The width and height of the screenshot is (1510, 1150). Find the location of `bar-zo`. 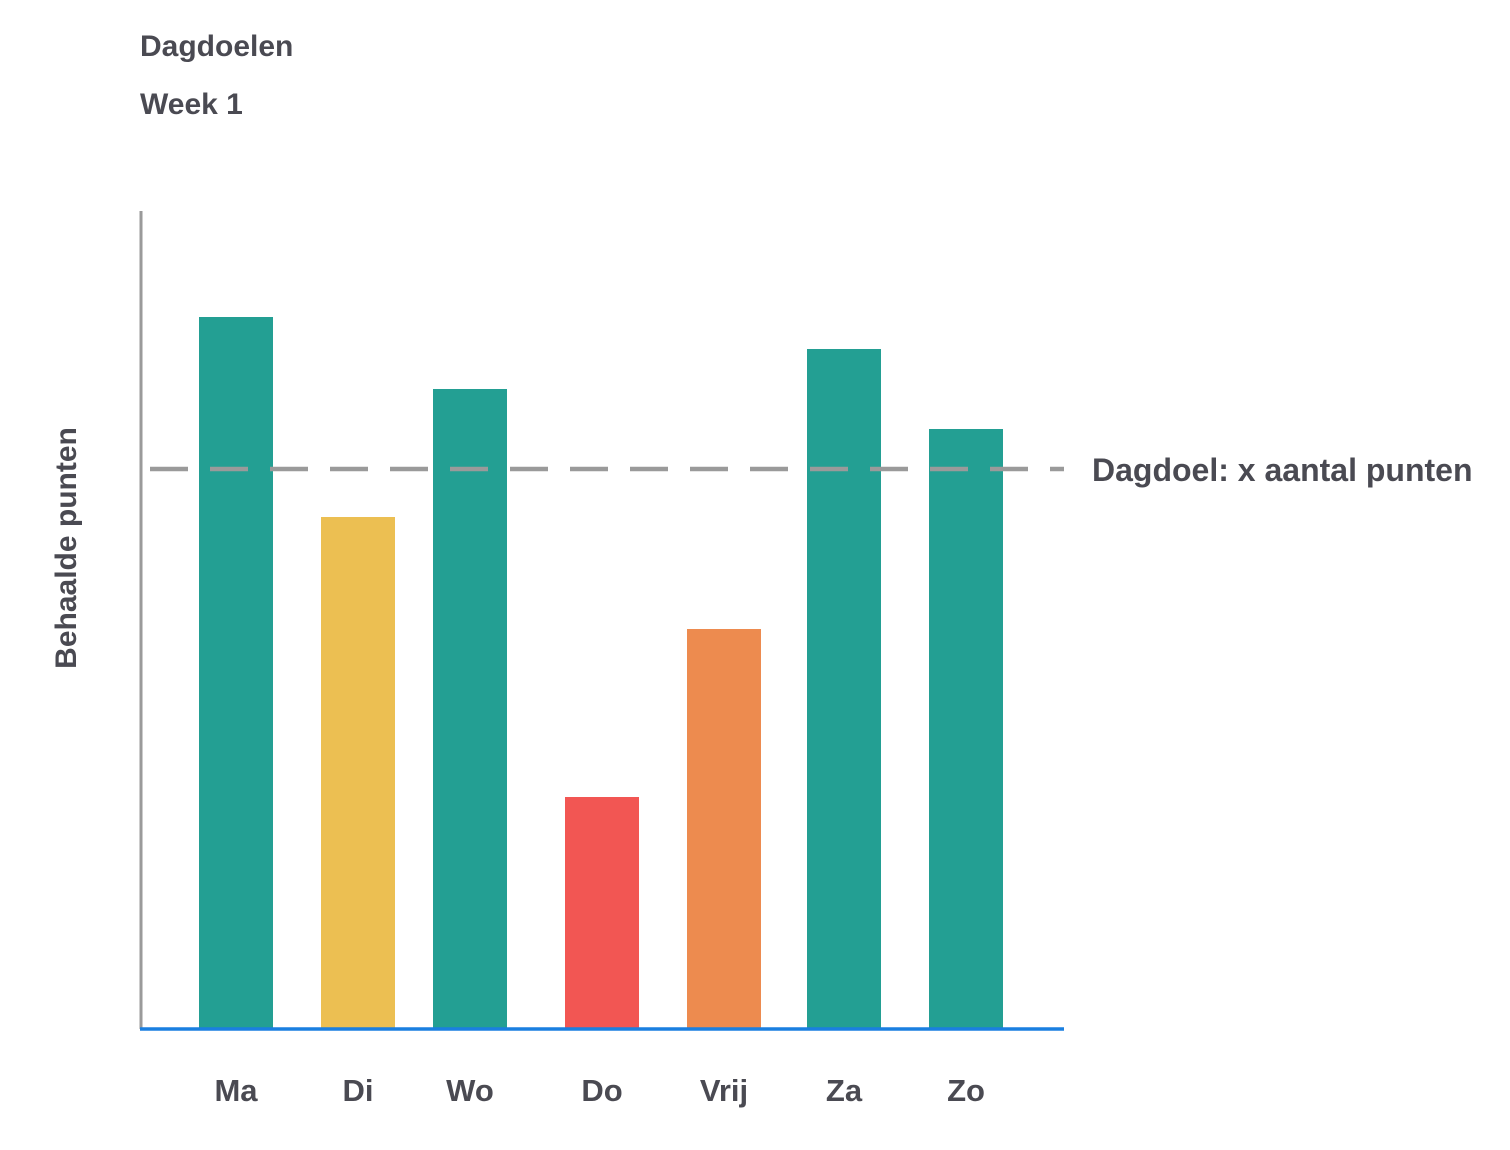

bar-zo is located at coordinates (966, 729).